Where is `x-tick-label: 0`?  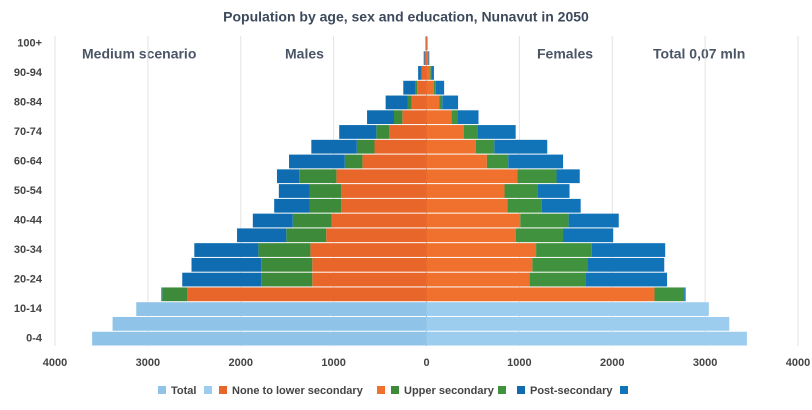 x-tick-label: 0 is located at coordinates (426, 363).